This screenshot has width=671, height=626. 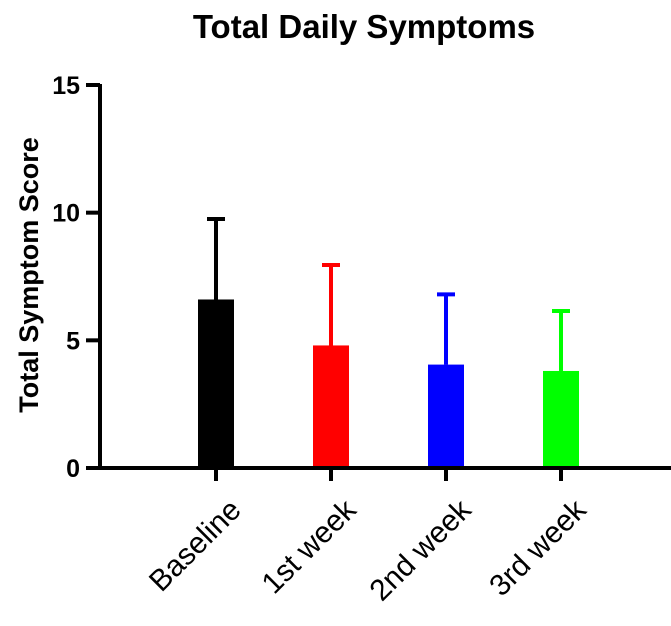 I want to click on x-tick-label: 1st week, so click(x=310, y=547).